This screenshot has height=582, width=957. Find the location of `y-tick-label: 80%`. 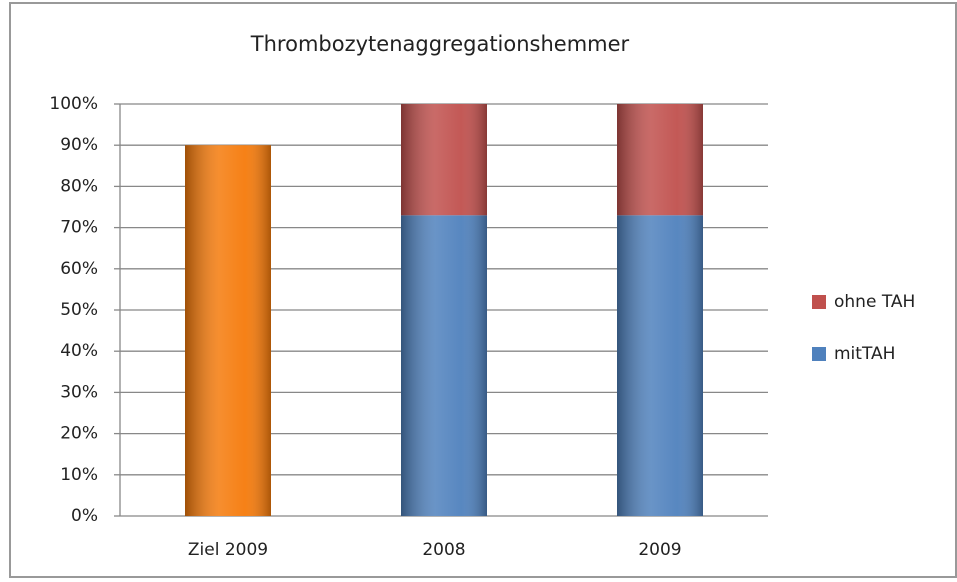

y-tick-label: 80% is located at coordinates (79, 186).